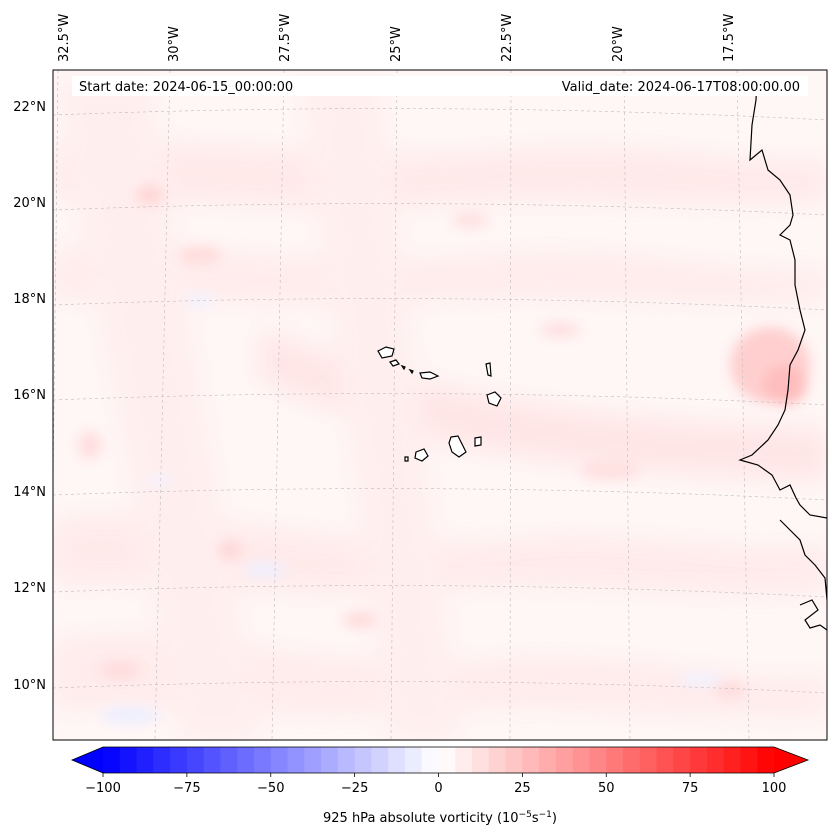 Image resolution: width=837 pixels, height=839 pixels. I want to click on date-bar, so click(440, 86).